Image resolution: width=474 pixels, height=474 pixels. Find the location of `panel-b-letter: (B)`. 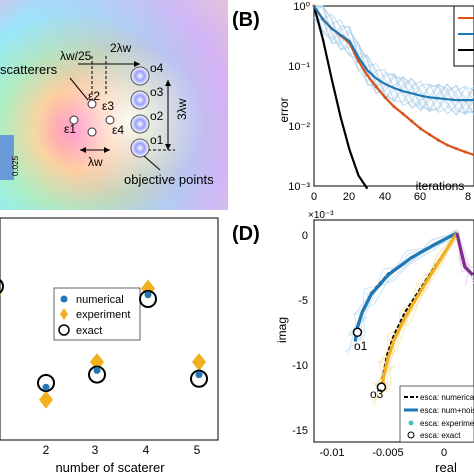

panel-b-letter: (B) is located at coordinates (246, 20).